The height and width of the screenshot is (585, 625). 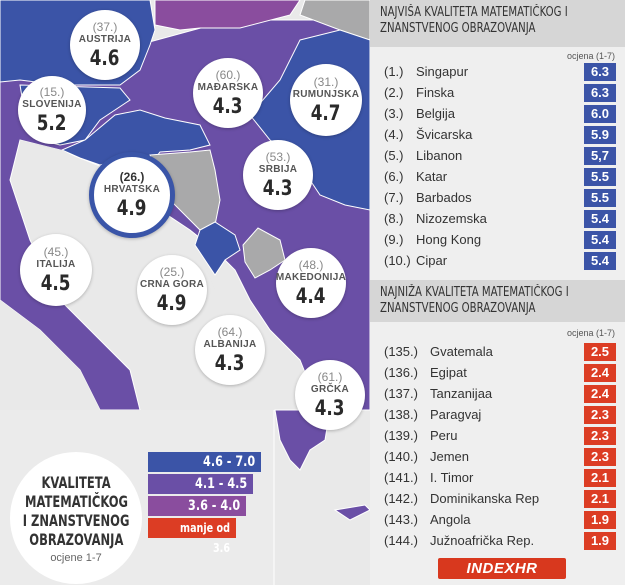 I want to click on row-score: 2.4, so click(x=600, y=373).